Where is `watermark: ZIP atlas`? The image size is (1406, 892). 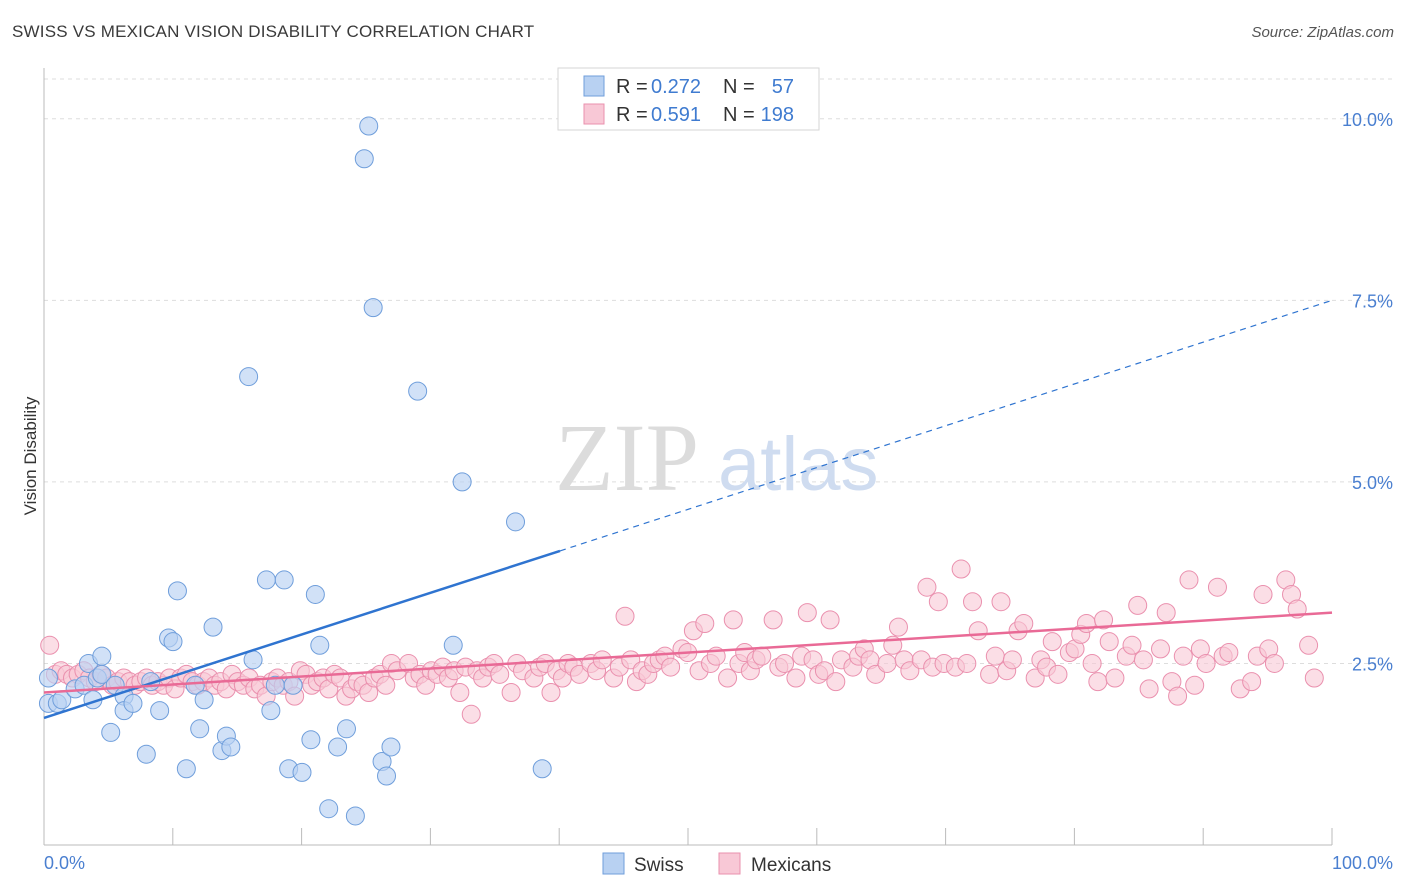 watermark: ZIP atlas is located at coordinates (717, 457).